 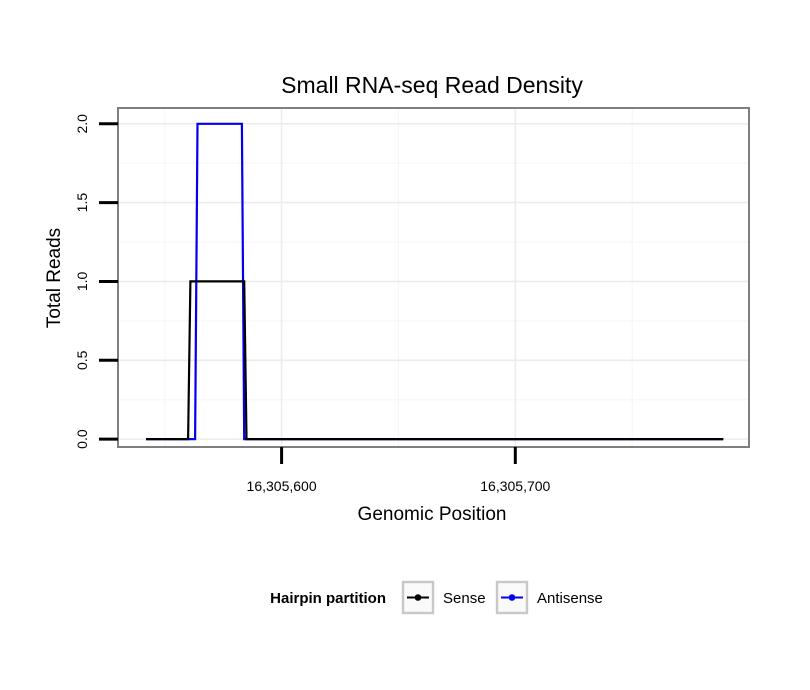 I want to click on legend-item-antisense: Antisense, so click(x=549, y=597).